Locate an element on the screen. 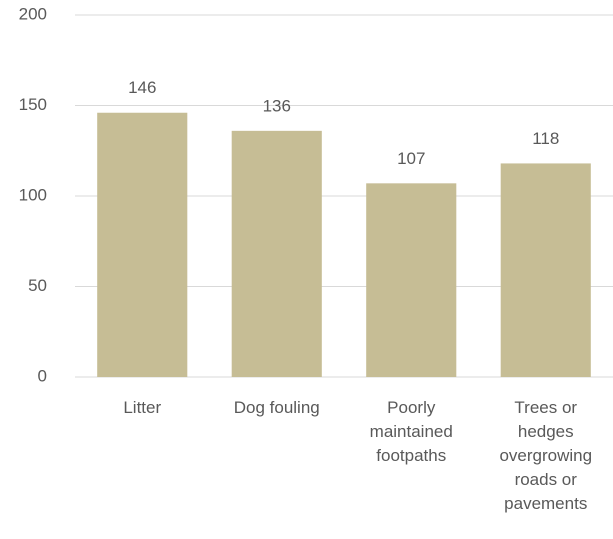 The width and height of the screenshot is (613, 539). data-label: 118 is located at coordinates (545, 138).